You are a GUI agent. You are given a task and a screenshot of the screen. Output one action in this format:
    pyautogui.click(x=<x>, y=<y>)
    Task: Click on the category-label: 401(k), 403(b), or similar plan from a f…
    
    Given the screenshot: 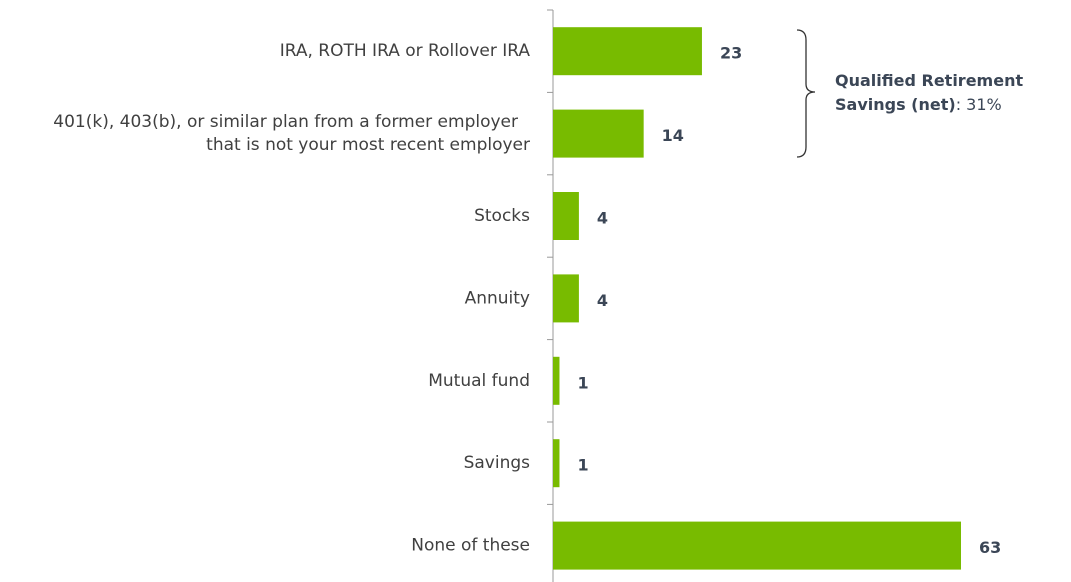 What is the action you would take?
    pyautogui.click(x=291, y=133)
    